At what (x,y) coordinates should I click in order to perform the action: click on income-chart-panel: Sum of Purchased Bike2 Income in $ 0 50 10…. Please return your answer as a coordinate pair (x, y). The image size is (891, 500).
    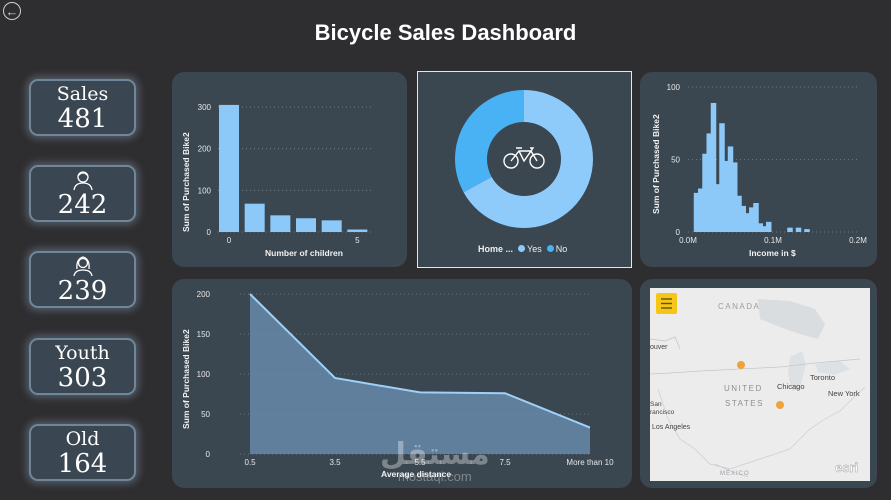
    Looking at the image, I should click on (758, 169).